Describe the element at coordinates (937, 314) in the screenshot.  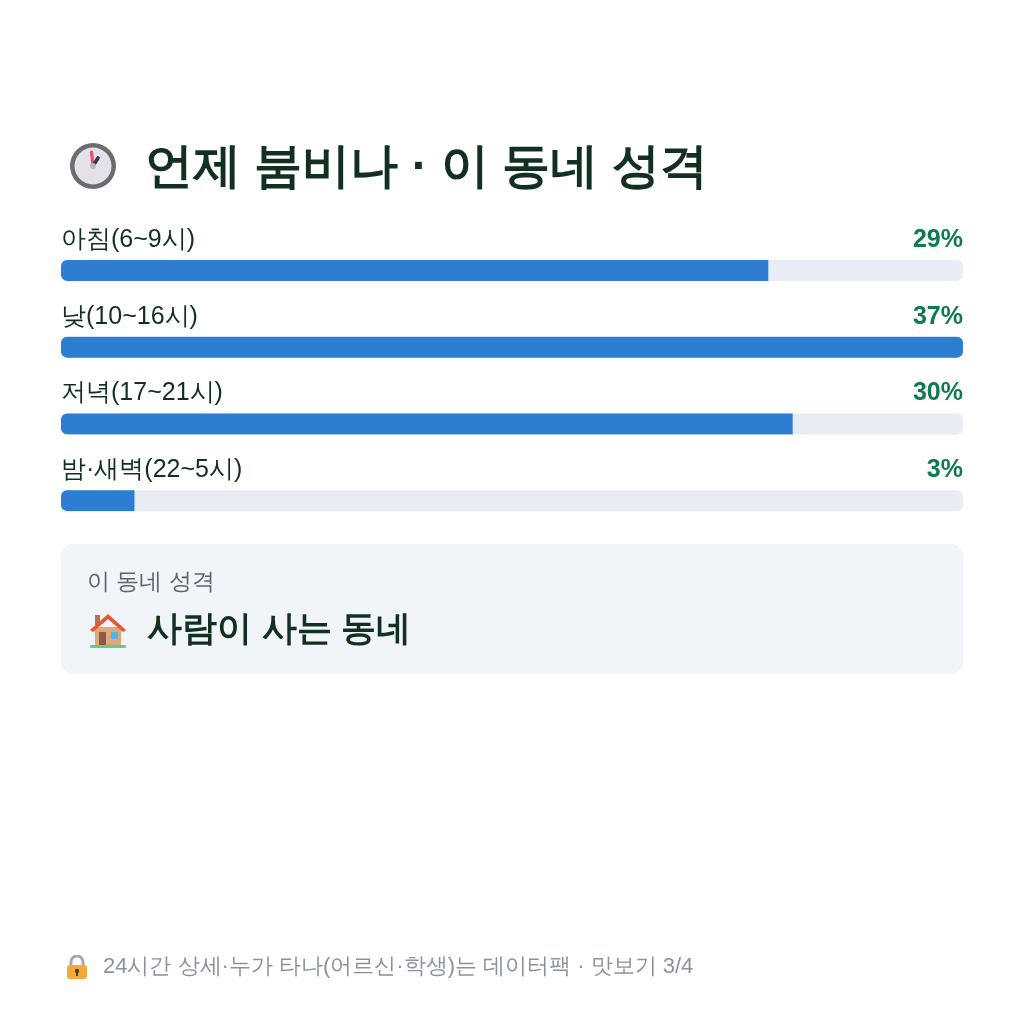
I see `data-label: 37%` at that location.